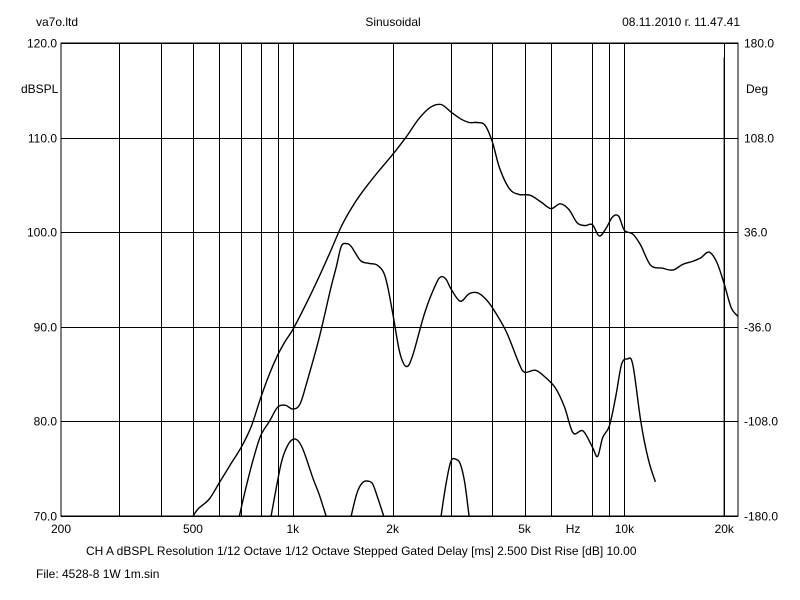  What do you see at coordinates (756, 233) in the screenshot?
I see `y2-tick-label: 36.0` at bounding box center [756, 233].